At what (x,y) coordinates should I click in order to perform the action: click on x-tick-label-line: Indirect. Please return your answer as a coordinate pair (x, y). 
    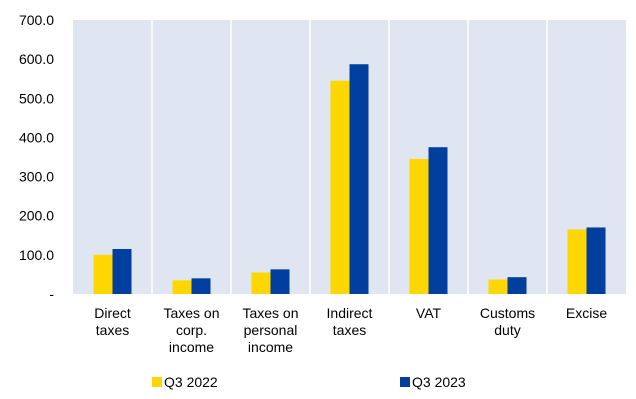
    Looking at the image, I should click on (350, 313).